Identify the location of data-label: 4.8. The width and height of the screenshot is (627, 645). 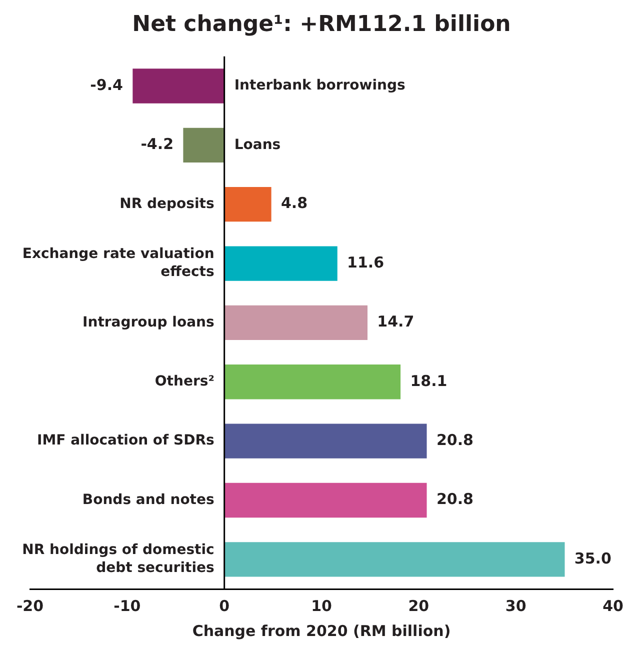
(294, 203).